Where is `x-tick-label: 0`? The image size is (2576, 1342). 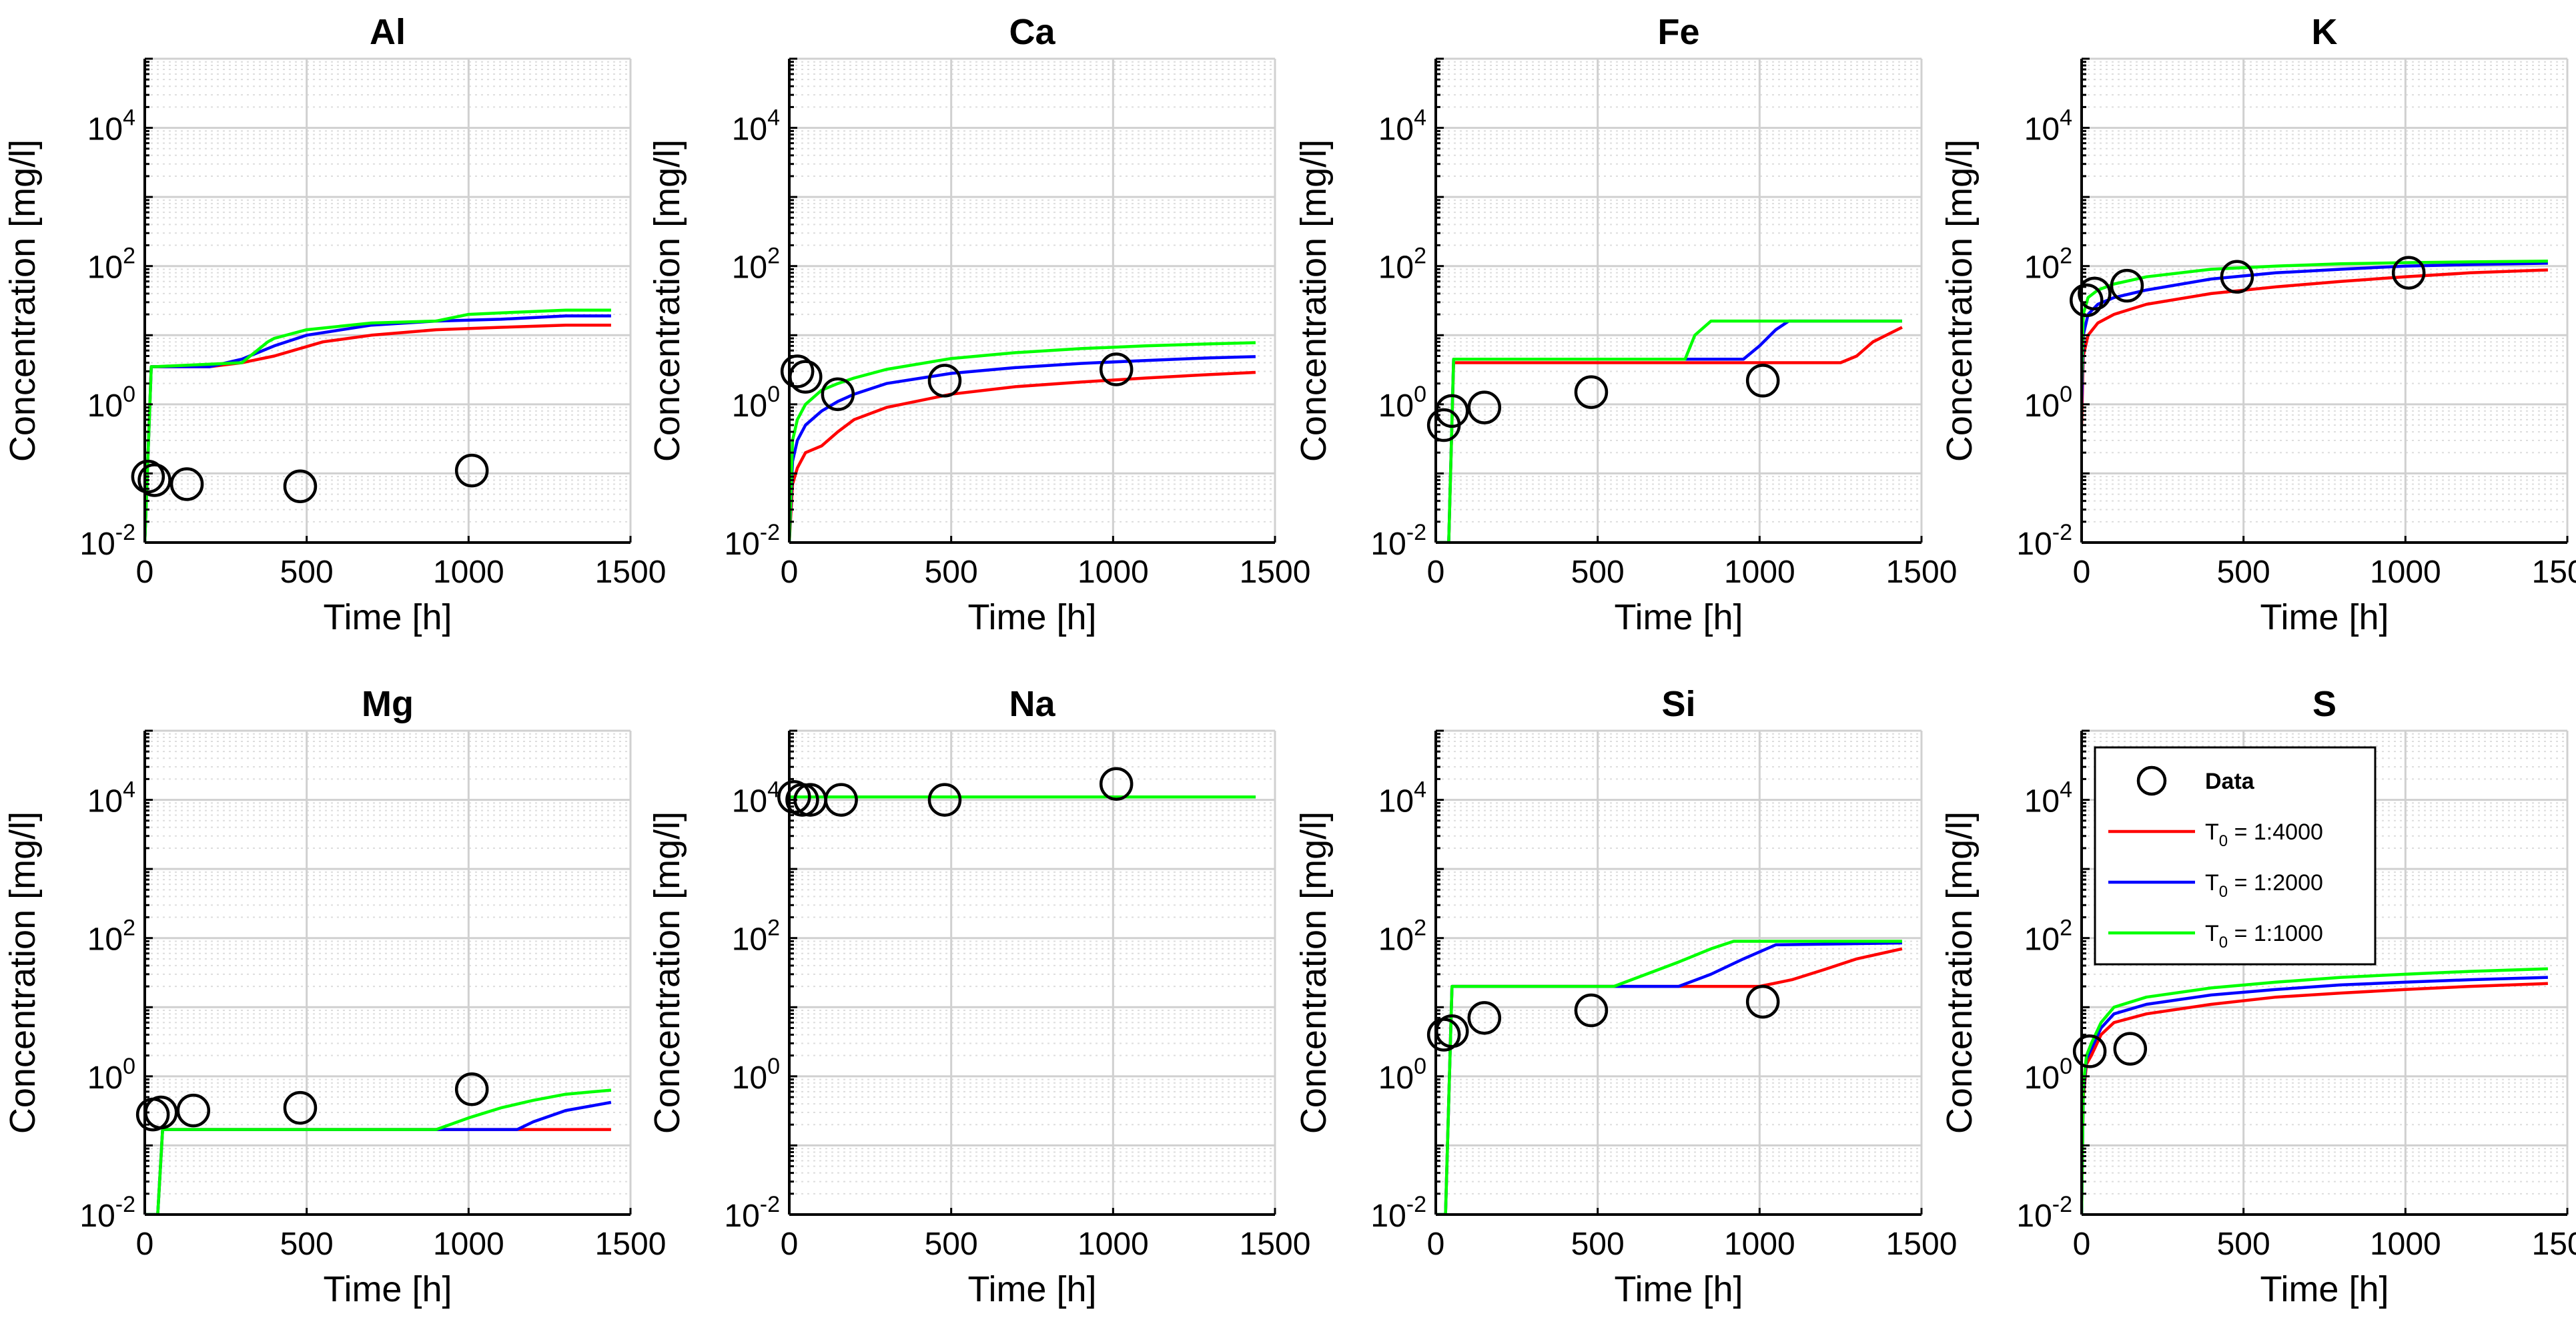
x-tick-label: 0 is located at coordinates (1436, 1244).